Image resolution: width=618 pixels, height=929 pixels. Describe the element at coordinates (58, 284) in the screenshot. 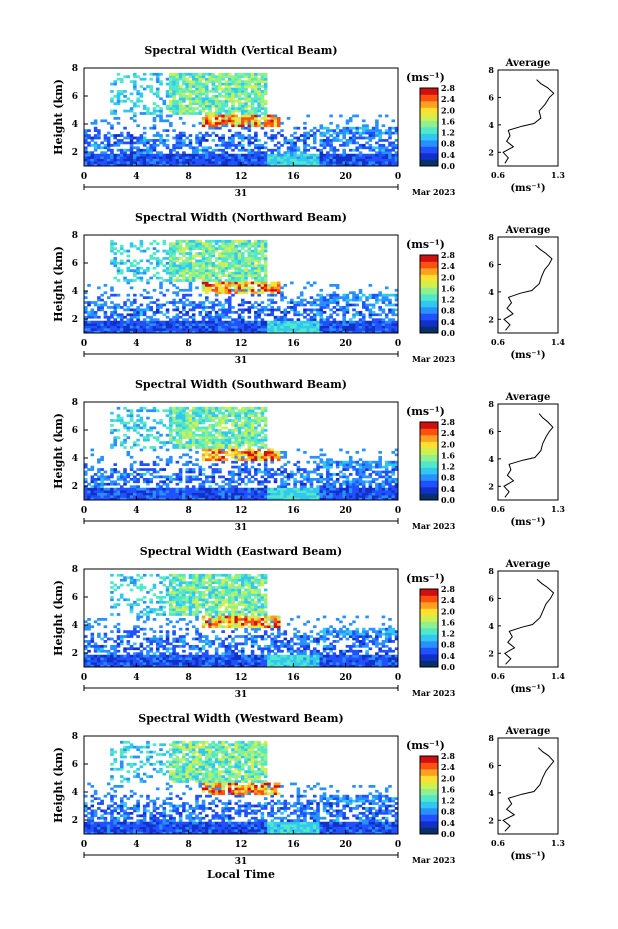

I see `y-axis-label: Height (km)` at that location.